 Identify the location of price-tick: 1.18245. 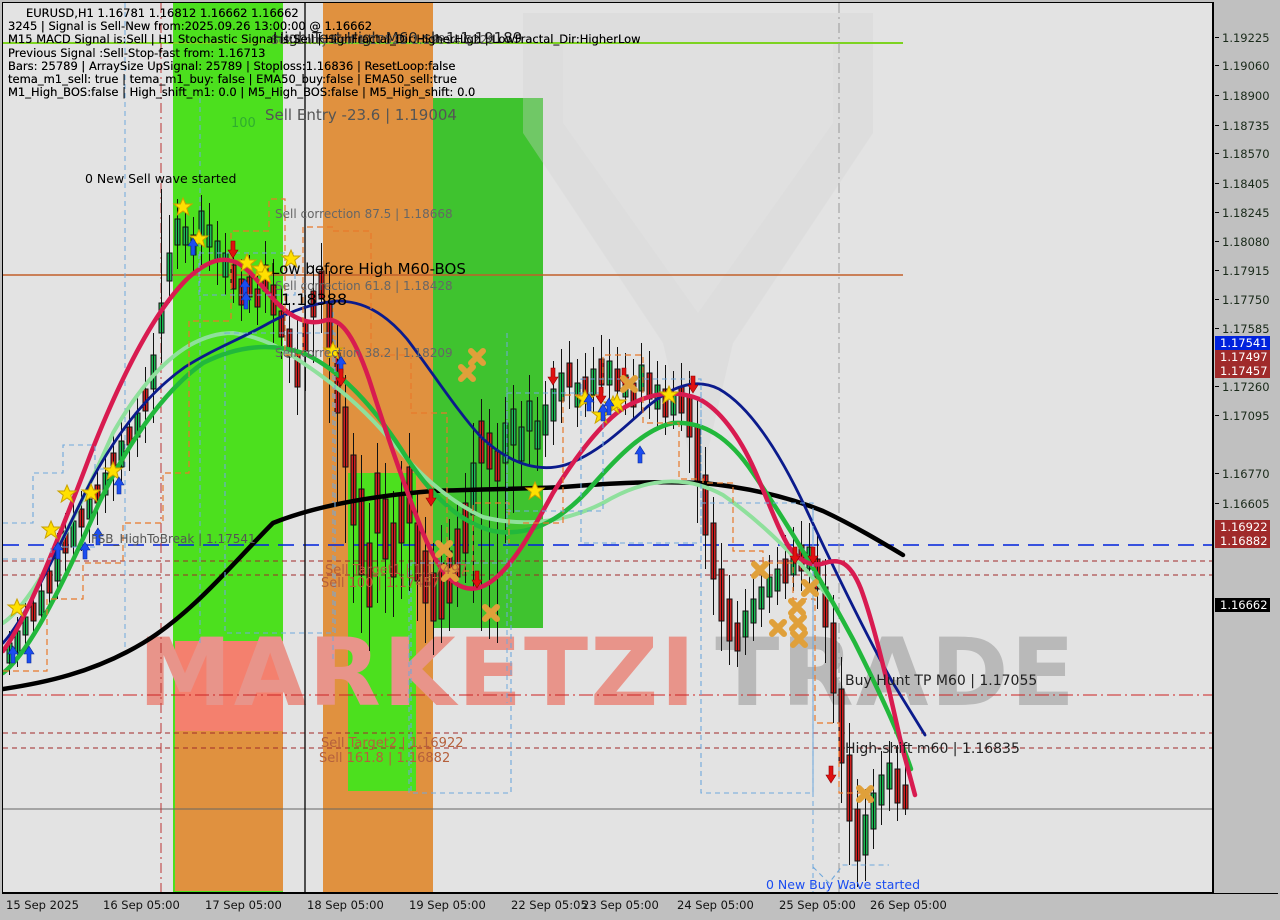
(1246, 213).